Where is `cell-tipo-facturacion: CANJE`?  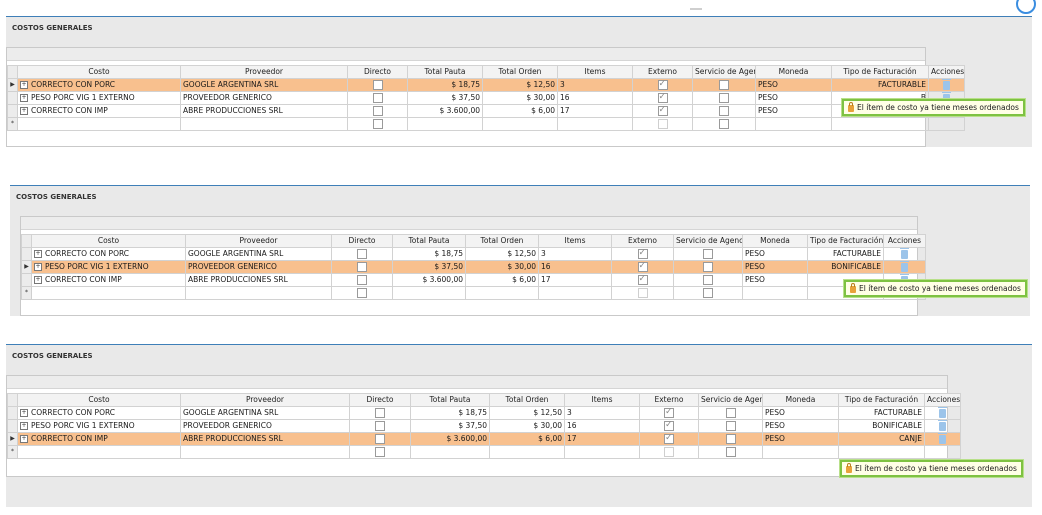
cell-tipo-facturacion: CANJE is located at coordinates (881, 439).